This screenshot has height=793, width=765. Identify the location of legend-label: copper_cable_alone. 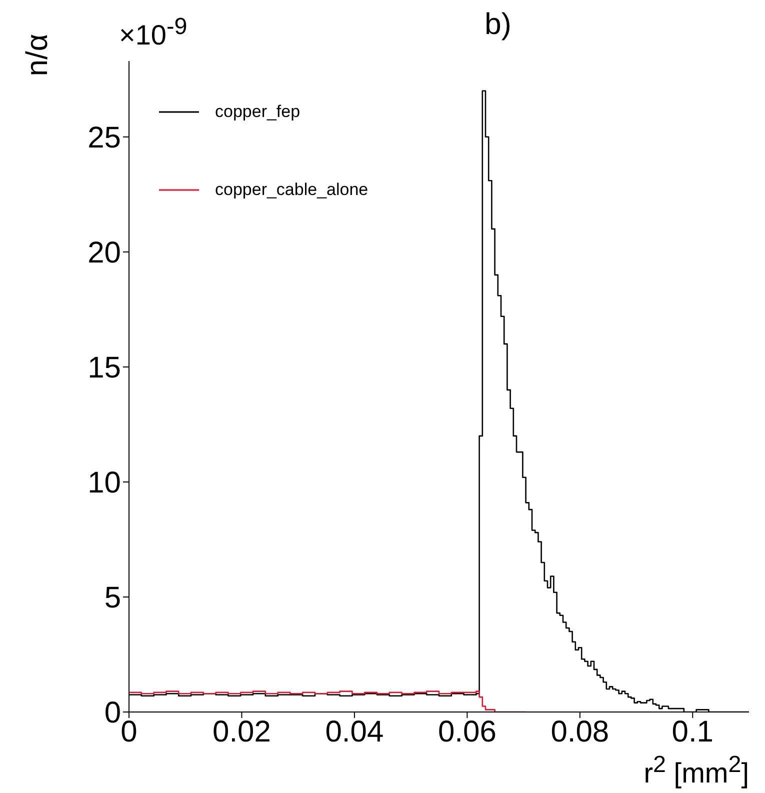
(291, 190).